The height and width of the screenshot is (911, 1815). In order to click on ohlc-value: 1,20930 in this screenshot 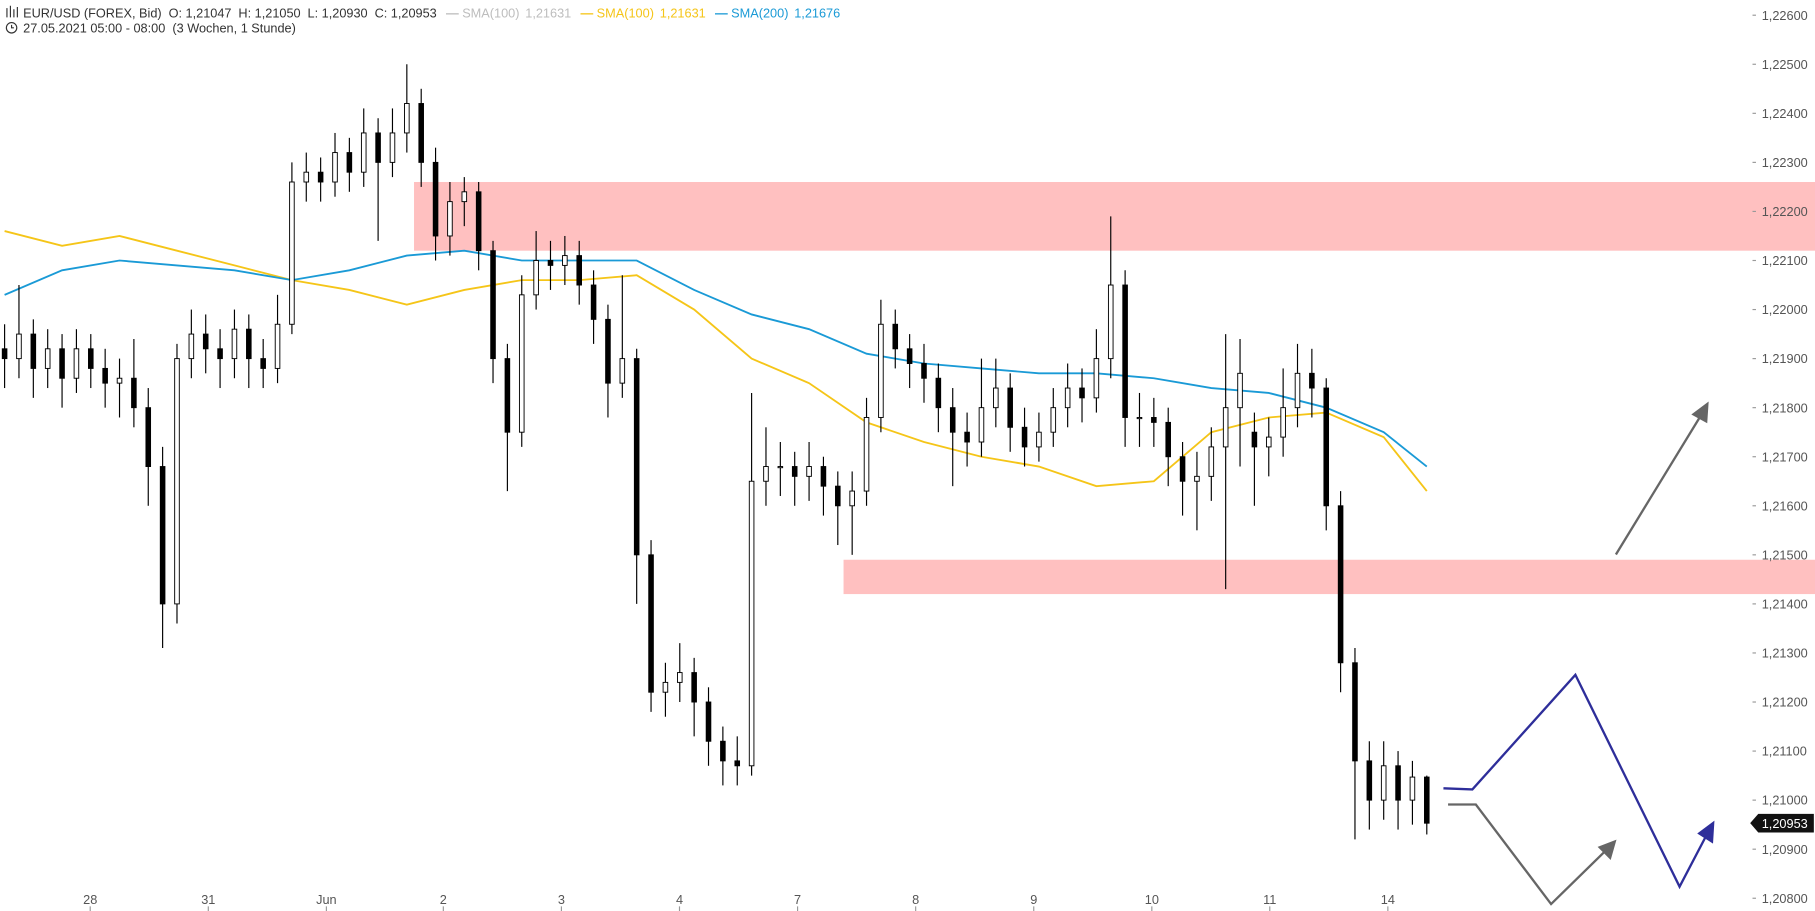, I will do `click(345, 12)`.